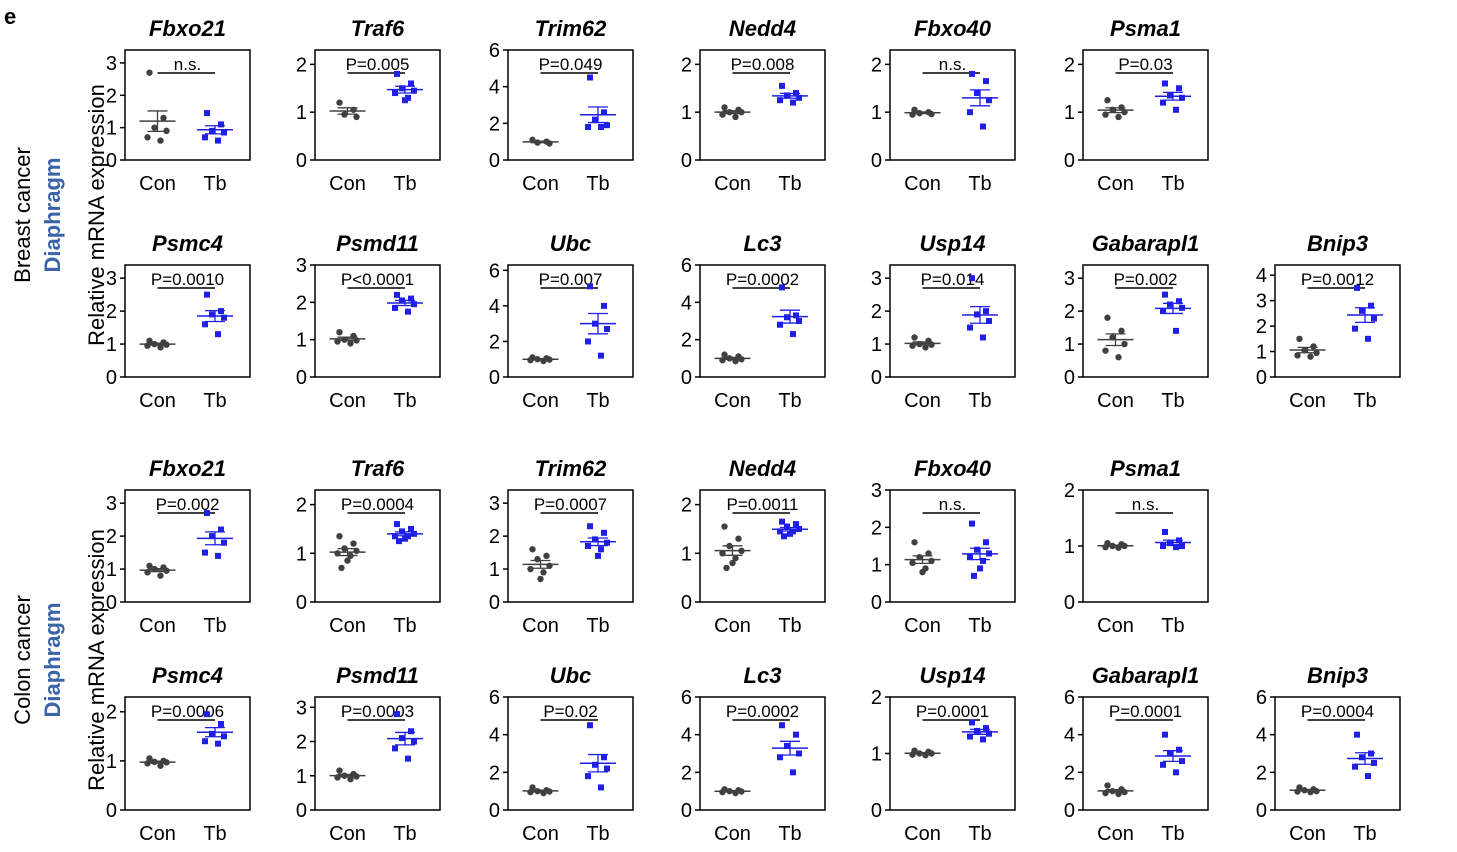 The width and height of the screenshot is (1457, 852). I want to click on panel-fbxo21-breast: Fbxo21 0 1 2 3 Con Tb n.s., so click(178, 105).